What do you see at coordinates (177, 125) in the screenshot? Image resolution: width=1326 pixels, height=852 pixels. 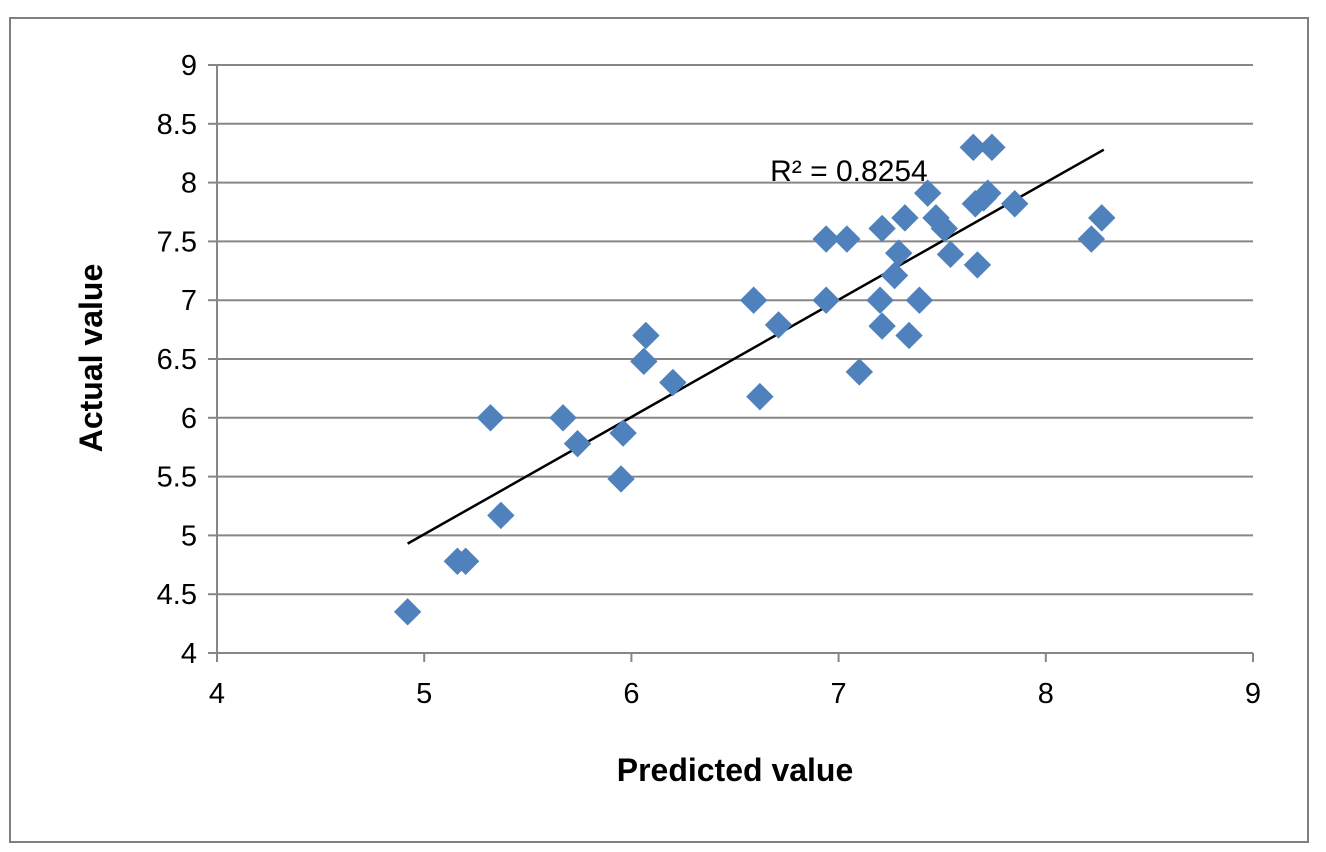 I see `y-tick-label: 8.5` at bounding box center [177, 125].